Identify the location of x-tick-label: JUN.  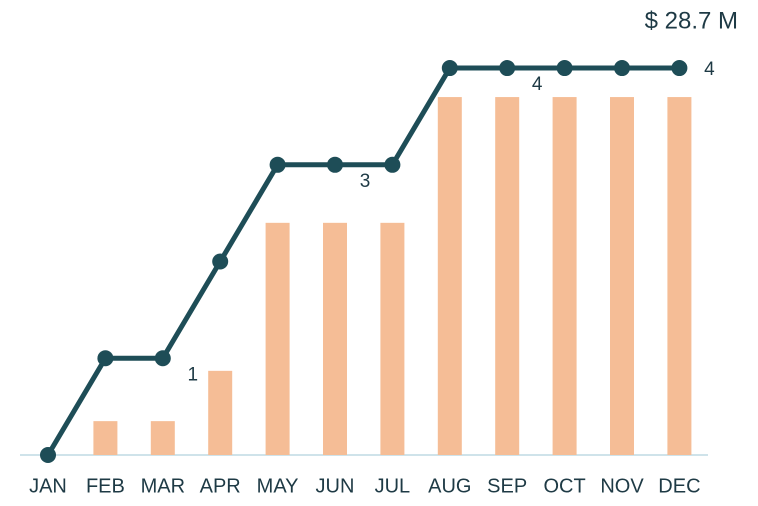
(335, 486).